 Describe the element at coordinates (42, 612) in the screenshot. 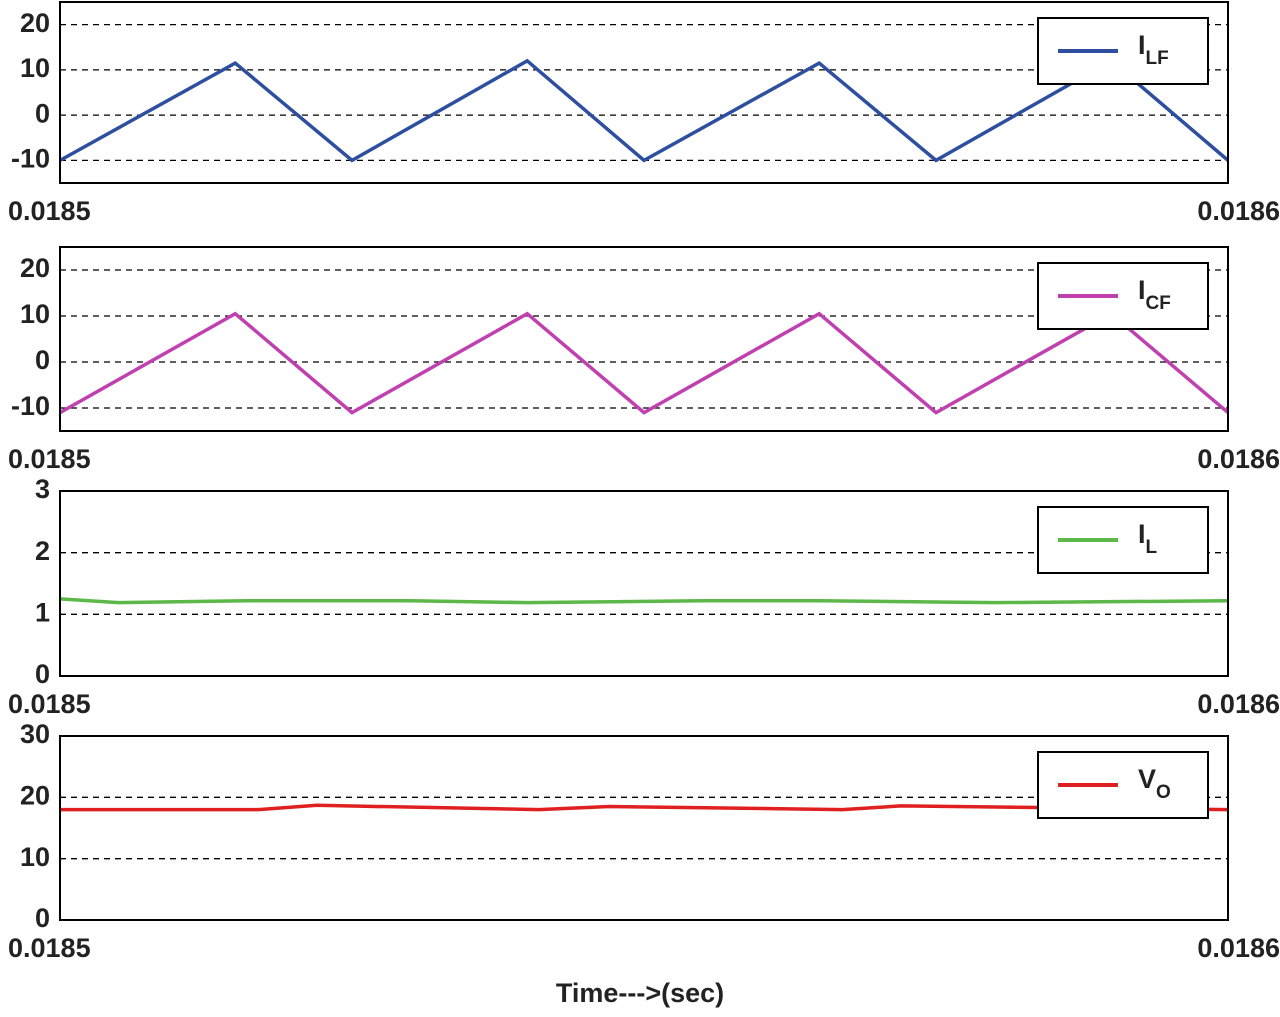

I see `y-tick-label: 1` at that location.